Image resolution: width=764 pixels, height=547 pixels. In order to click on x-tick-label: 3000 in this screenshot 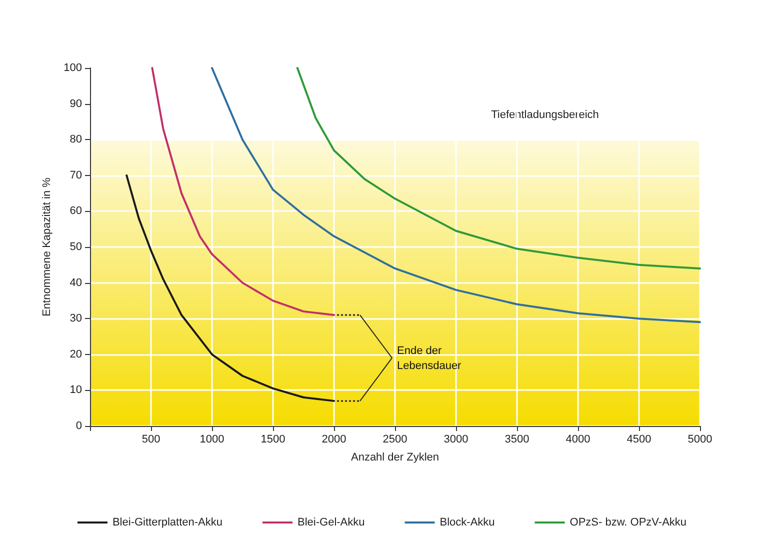, I will do `click(456, 440)`.